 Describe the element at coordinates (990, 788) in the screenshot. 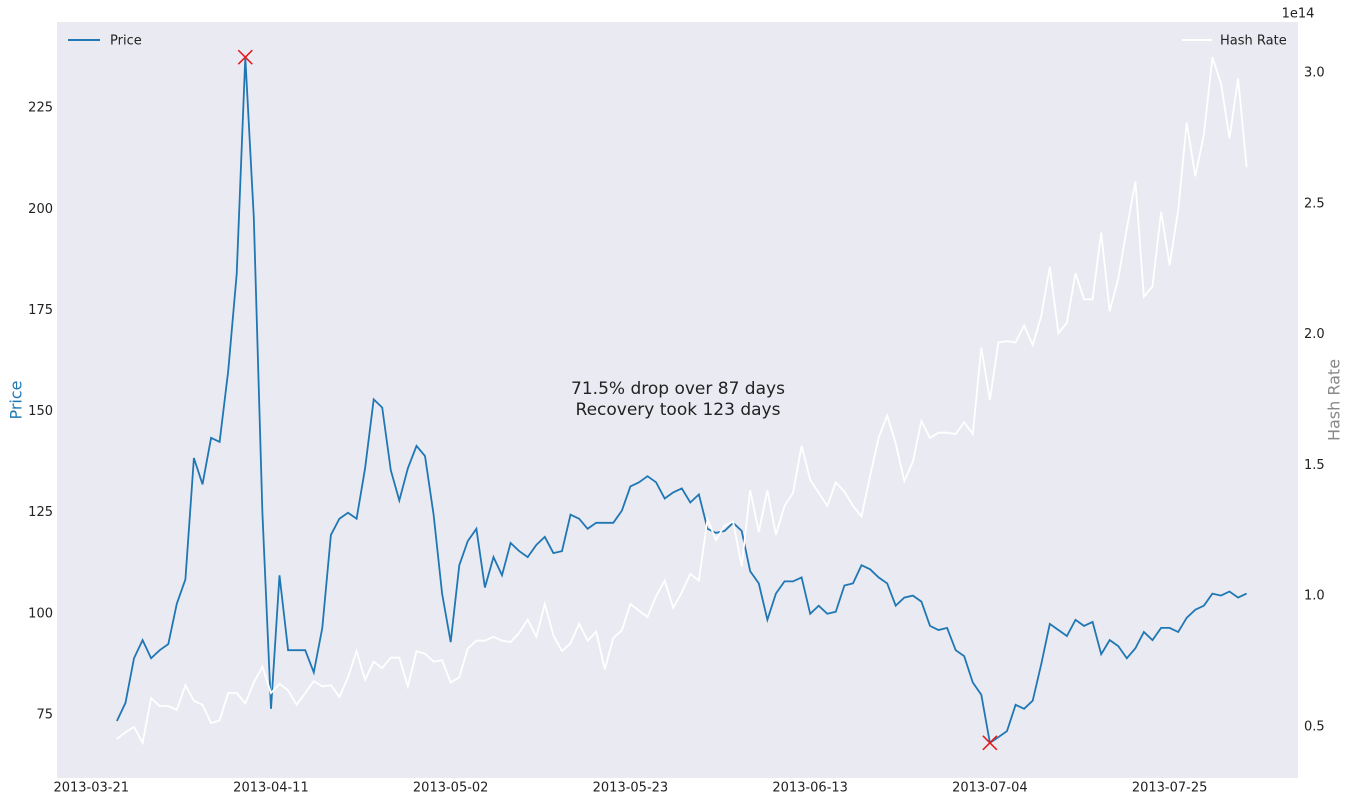

I see `x-tick-label: 2013-07-04` at that location.